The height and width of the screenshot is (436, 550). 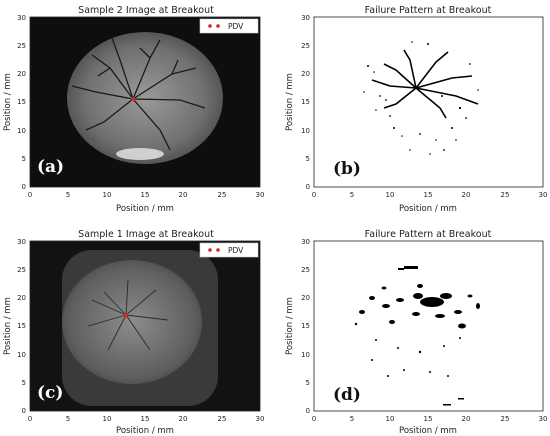 What do you see at coordinates (428, 431) in the screenshot?
I see `panel-d-xlabel: Position / mm` at bounding box center [428, 431].